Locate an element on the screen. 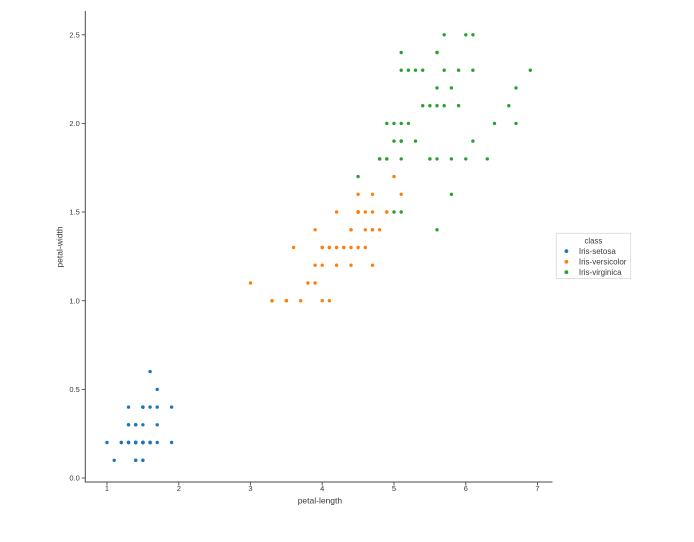  svg-text: 2 is located at coordinates (179, 488).